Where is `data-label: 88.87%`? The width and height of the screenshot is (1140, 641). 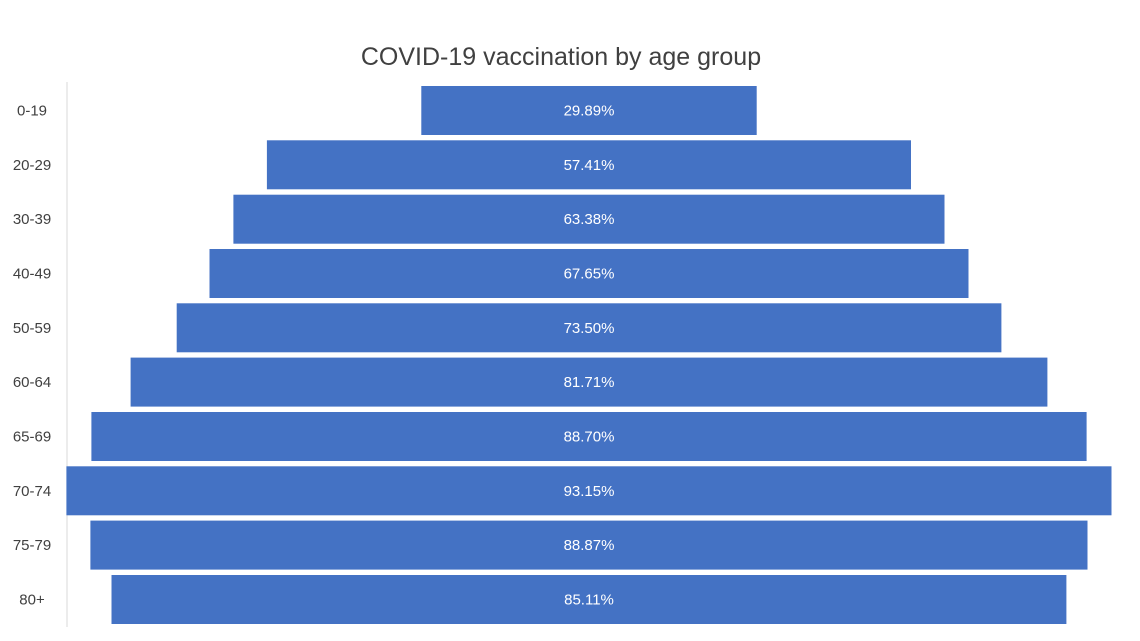 data-label: 88.87% is located at coordinates (589, 545).